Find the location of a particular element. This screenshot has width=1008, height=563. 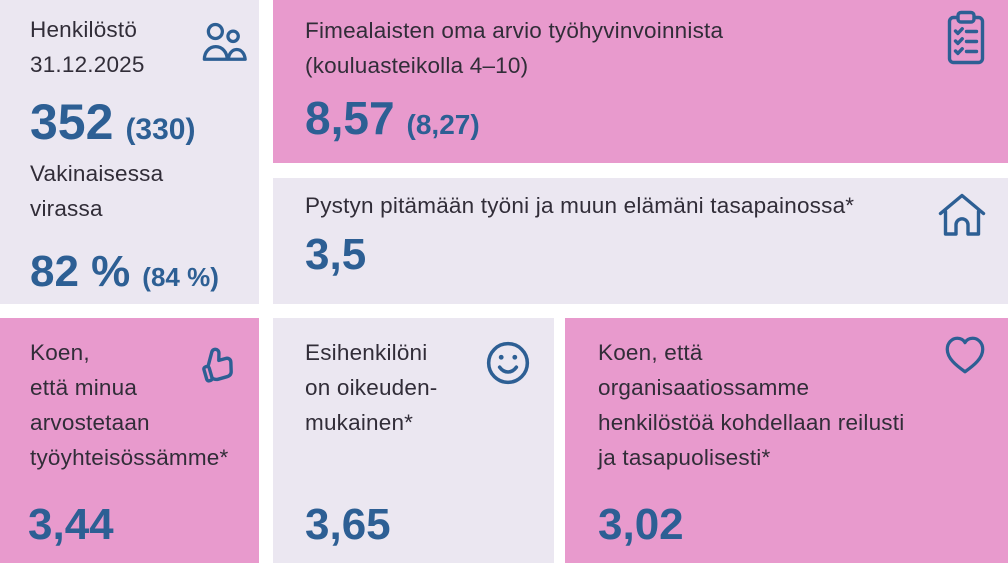

permanent-metric: 82 % (84 %) is located at coordinates (124, 272).